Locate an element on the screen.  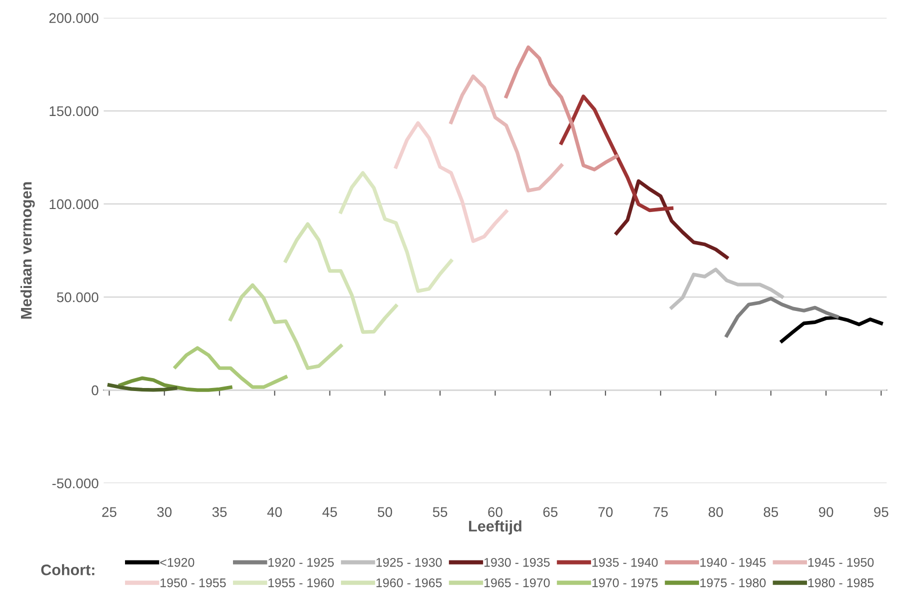
y-tick-label: 200.000 is located at coordinates (73, 18).